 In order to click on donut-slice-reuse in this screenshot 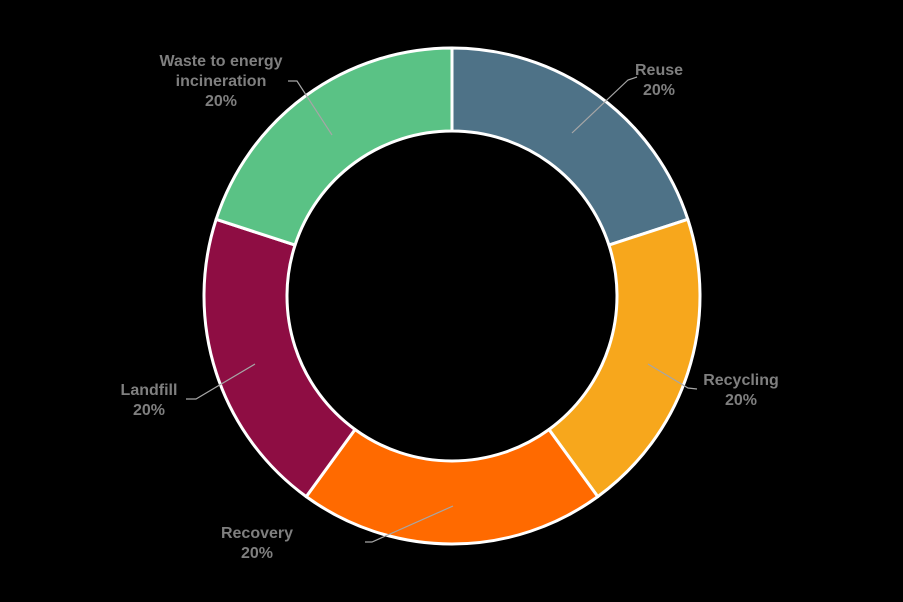, I will do `click(570, 146)`.